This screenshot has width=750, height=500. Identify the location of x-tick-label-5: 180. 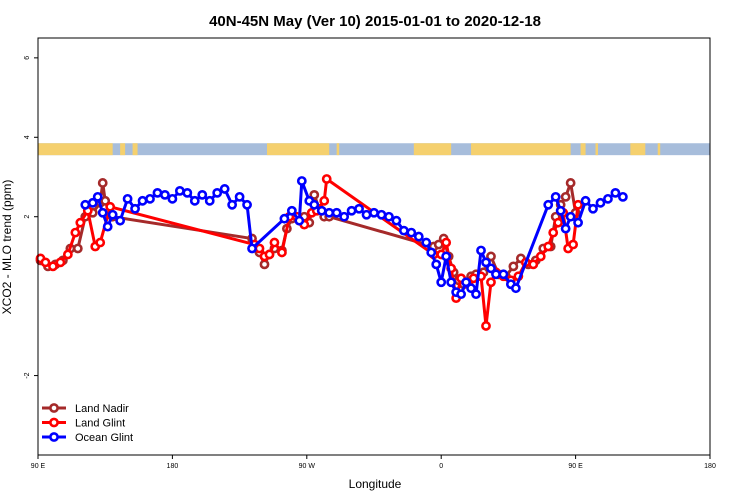
(710, 466).